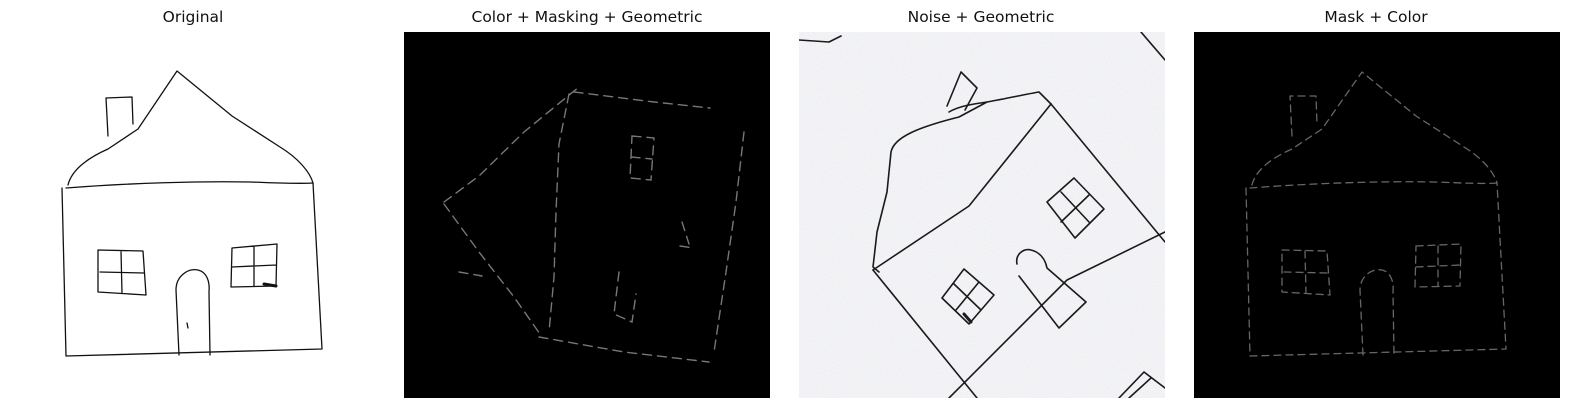 The width and height of the screenshot is (1575, 409). What do you see at coordinates (587, 17) in the screenshot?
I see `panel-title-color-masking-geometric: Color + Masking + Geometric` at bounding box center [587, 17].